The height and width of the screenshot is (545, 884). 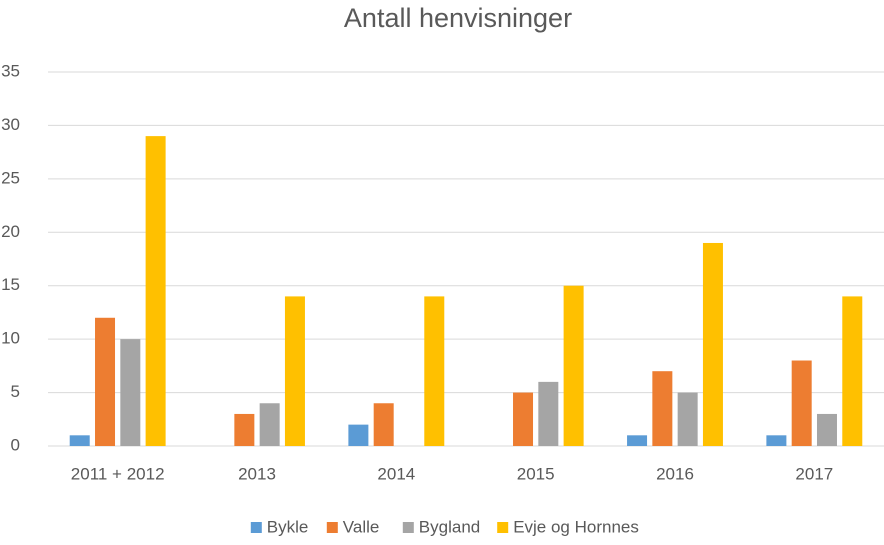 What do you see at coordinates (15, 391) in the screenshot?
I see `y-tick-label: 5` at bounding box center [15, 391].